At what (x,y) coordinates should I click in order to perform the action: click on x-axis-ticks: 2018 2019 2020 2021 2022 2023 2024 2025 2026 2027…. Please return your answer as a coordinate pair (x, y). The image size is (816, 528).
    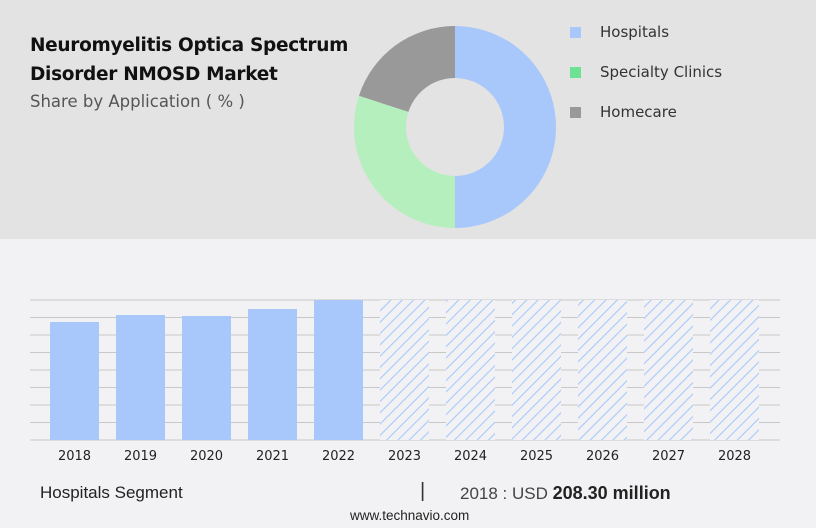
    Looking at the image, I should click on (404, 456).